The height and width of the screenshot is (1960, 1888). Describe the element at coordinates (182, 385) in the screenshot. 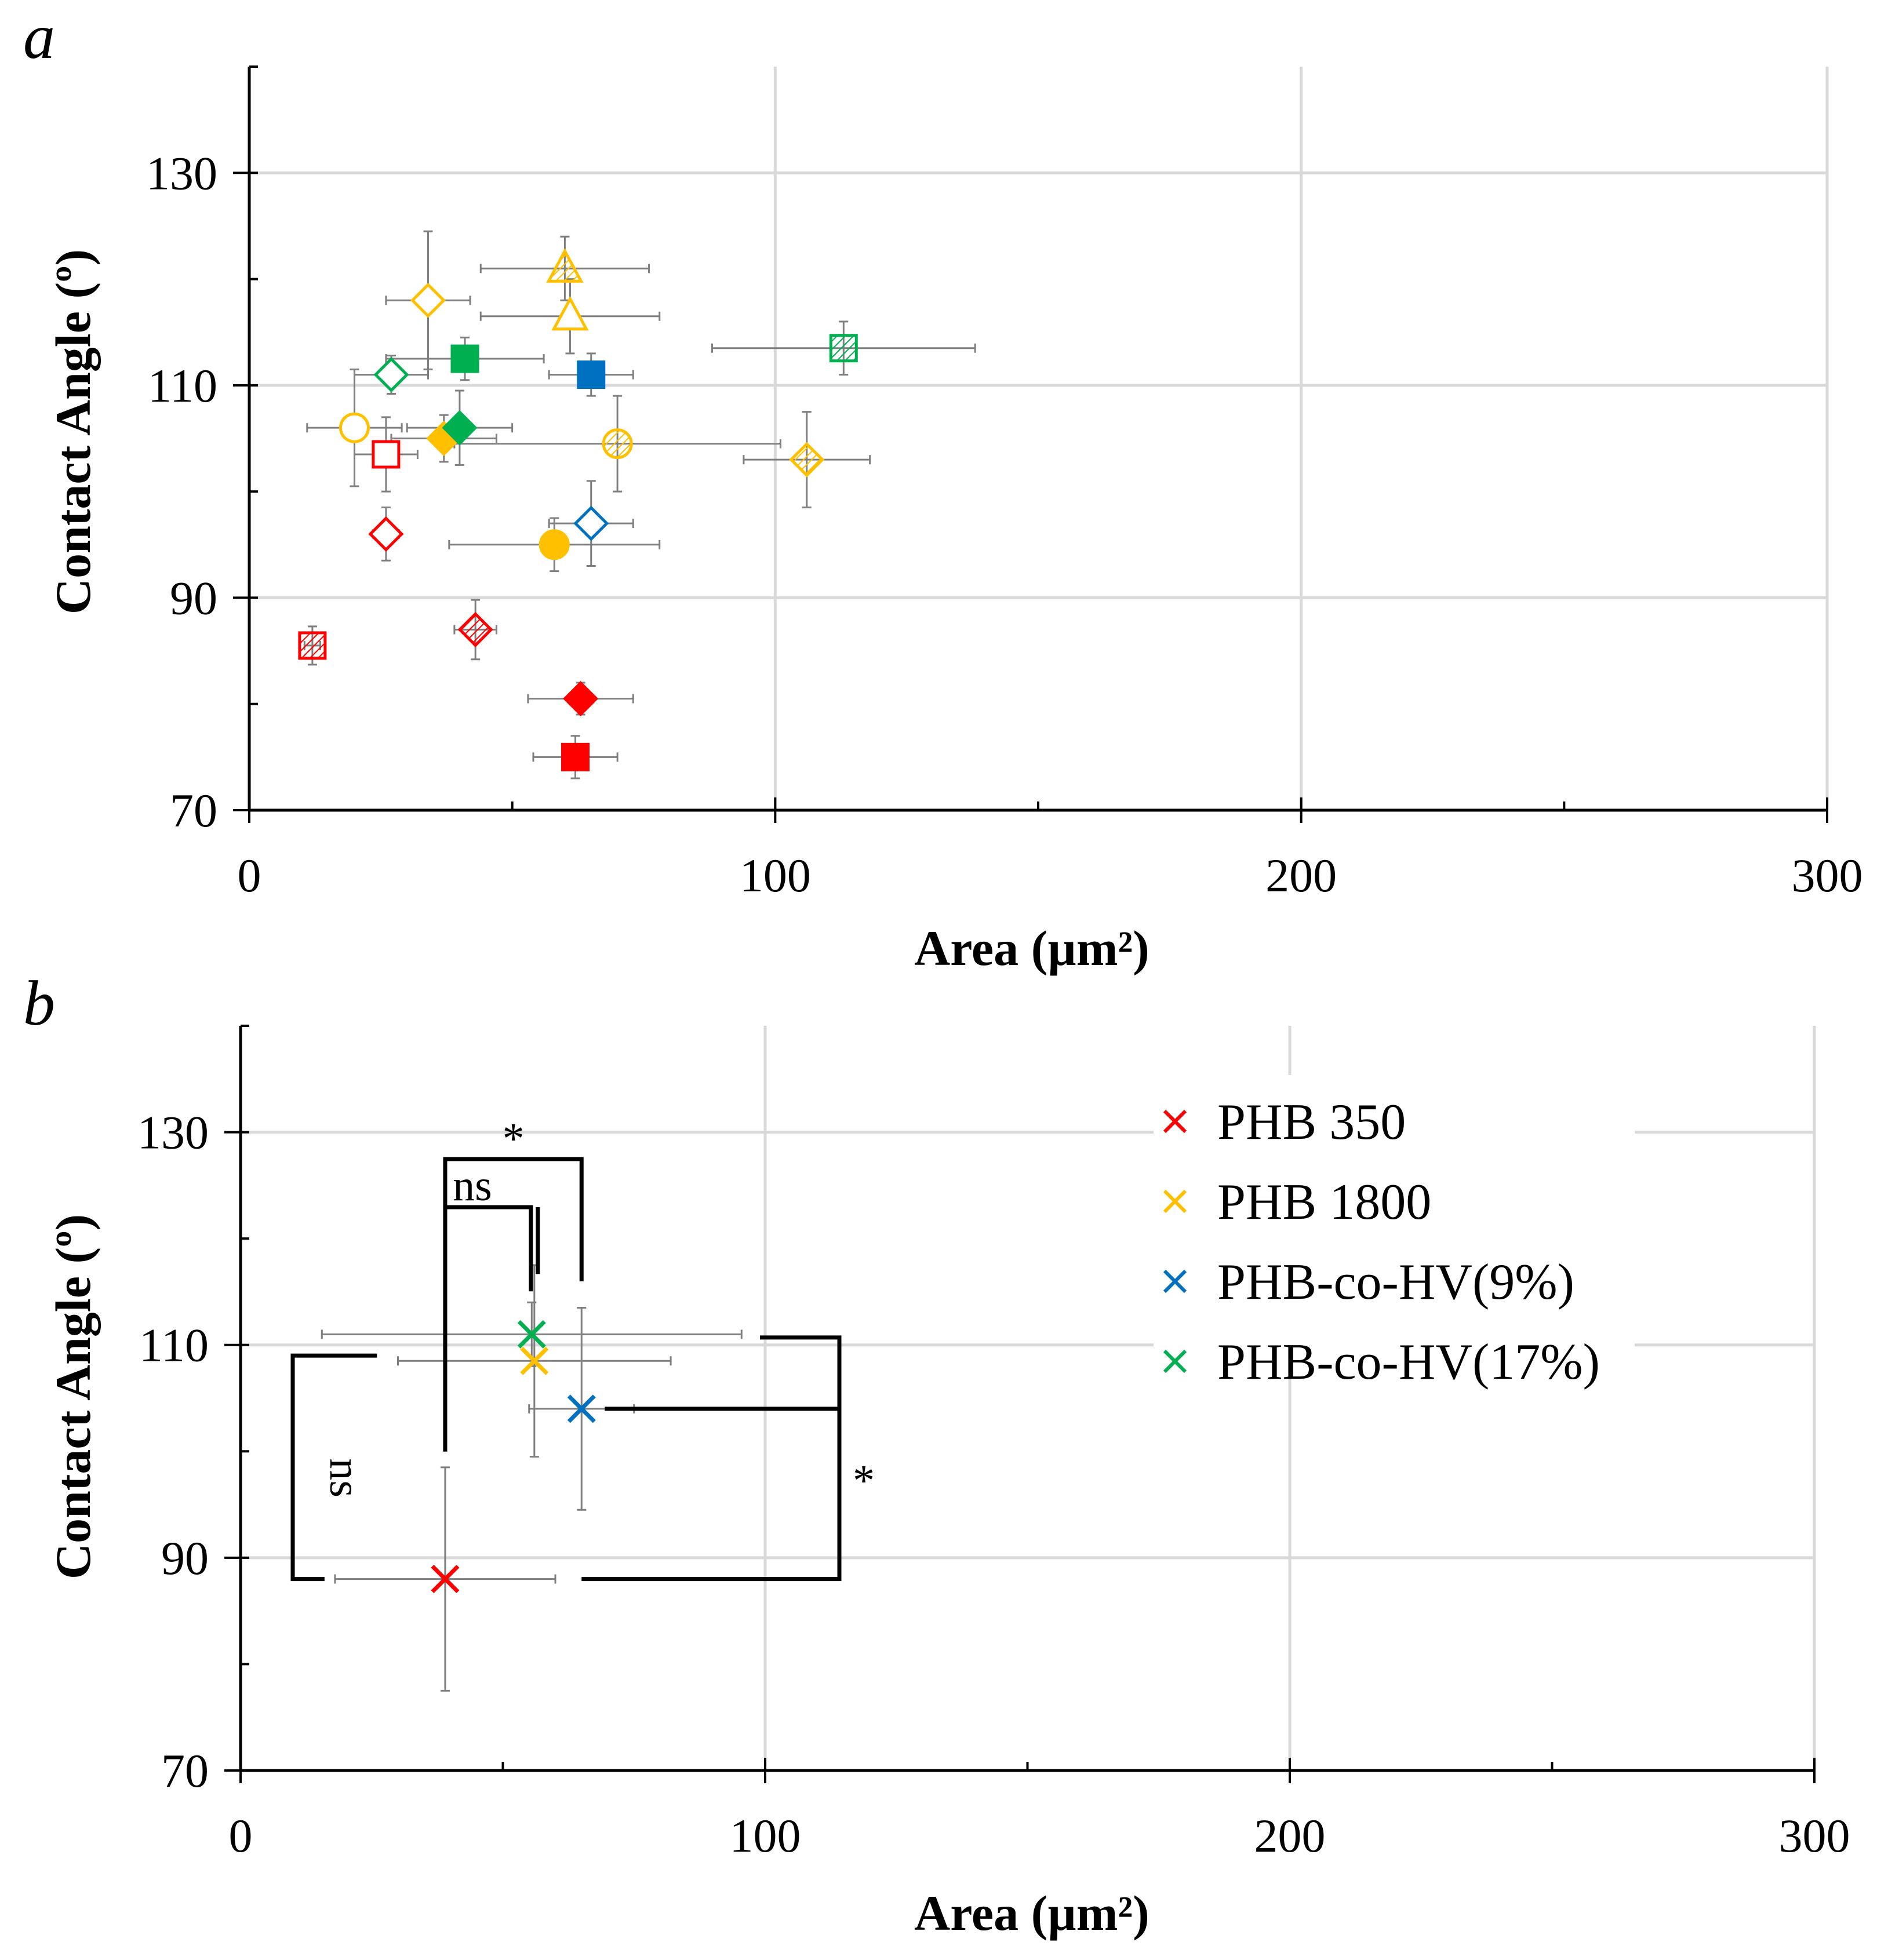

I see `panel-a-y-tick-label: 110` at that location.